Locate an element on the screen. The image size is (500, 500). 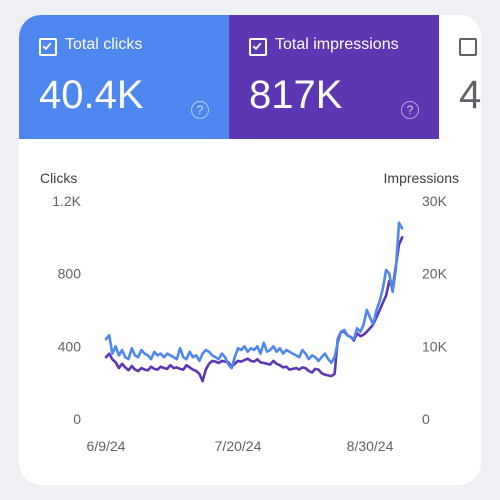
third-metric-tile: 4 is located at coordinates (460, 77).